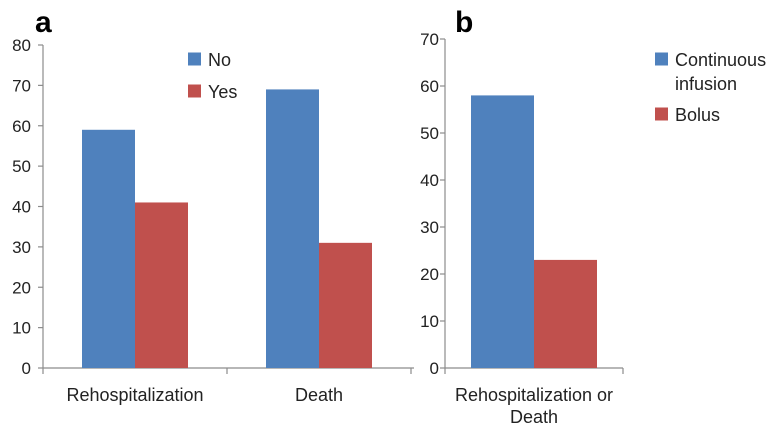  I want to click on legend-label: infusion, so click(706, 84).